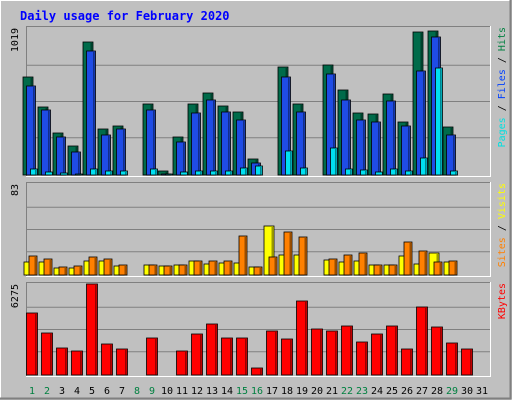 Image resolution: width=512 pixels, height=400 pixels. I want to click on x-tick-label: 2, so click(47, 391).